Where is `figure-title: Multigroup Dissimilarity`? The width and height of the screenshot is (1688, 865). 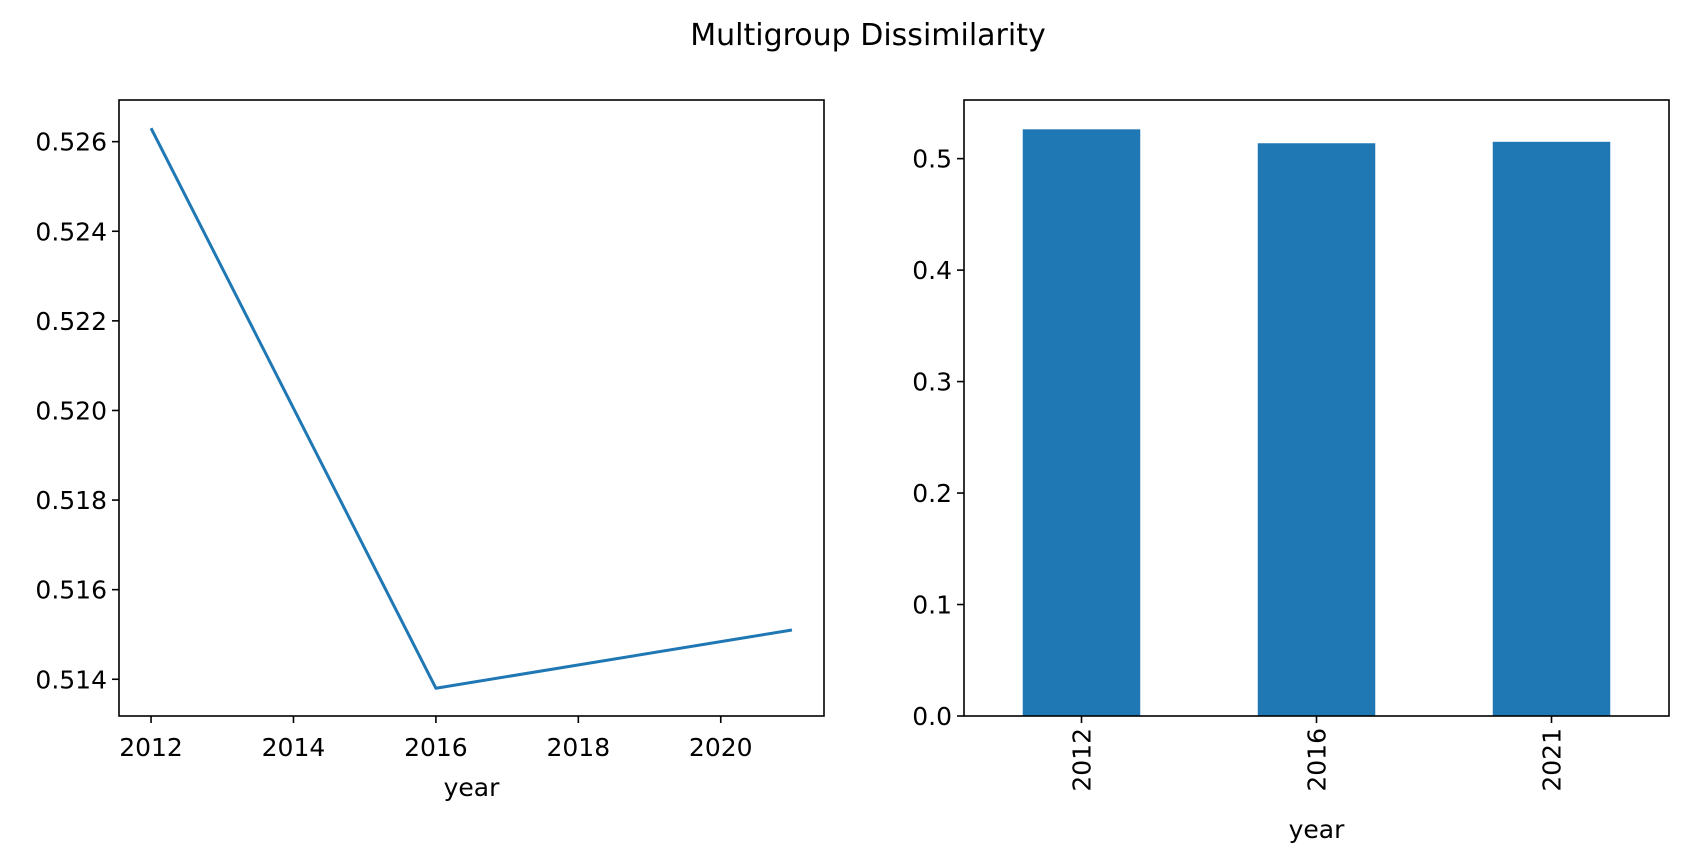 figure-title: Multigroup Dissimilarity is located at coordinates (868, 35).